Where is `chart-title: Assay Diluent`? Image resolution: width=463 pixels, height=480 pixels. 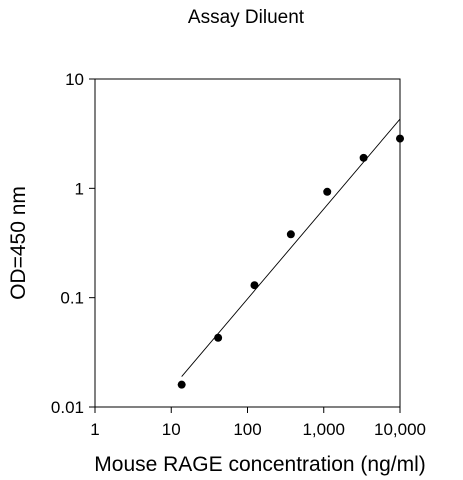 chart-title: Assay Diluent is located at coordinates (246, 17).